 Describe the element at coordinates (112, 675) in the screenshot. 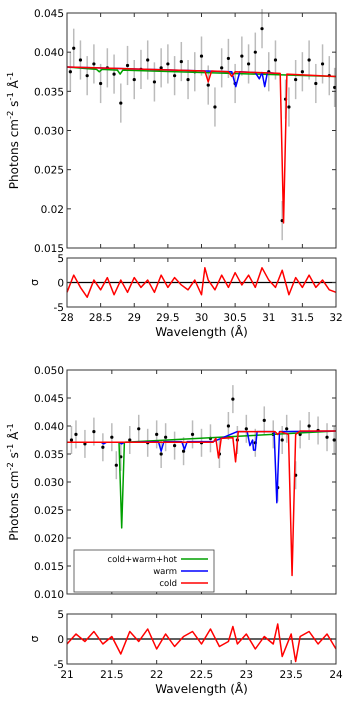

I see `x-tick-label: 21.5` at that location.